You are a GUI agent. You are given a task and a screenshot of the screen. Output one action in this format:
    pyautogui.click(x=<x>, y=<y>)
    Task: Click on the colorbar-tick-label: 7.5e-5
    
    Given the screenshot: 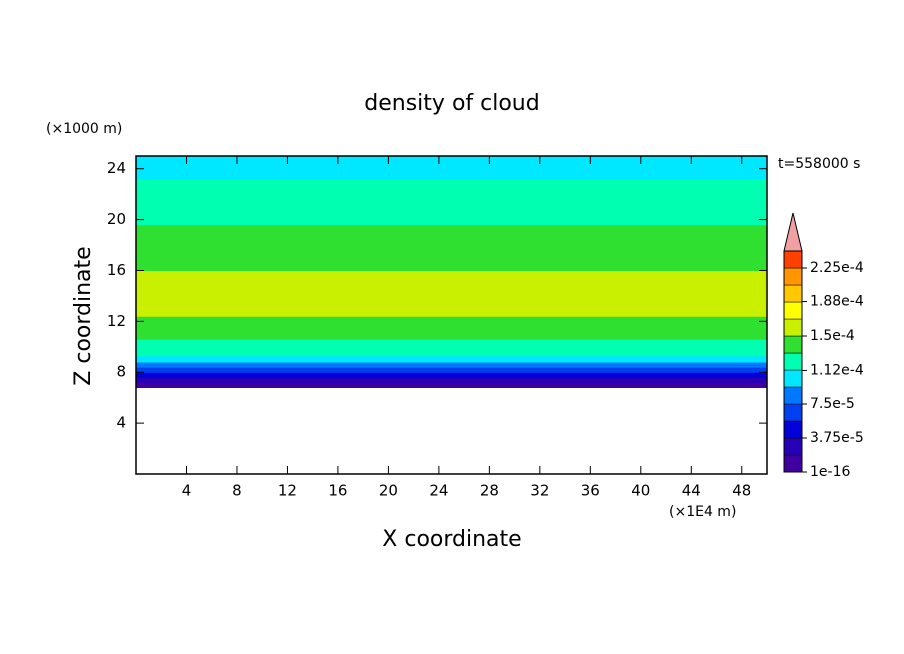 What is the action you would take?
    pyautogui.click(x=832, y=404)
    